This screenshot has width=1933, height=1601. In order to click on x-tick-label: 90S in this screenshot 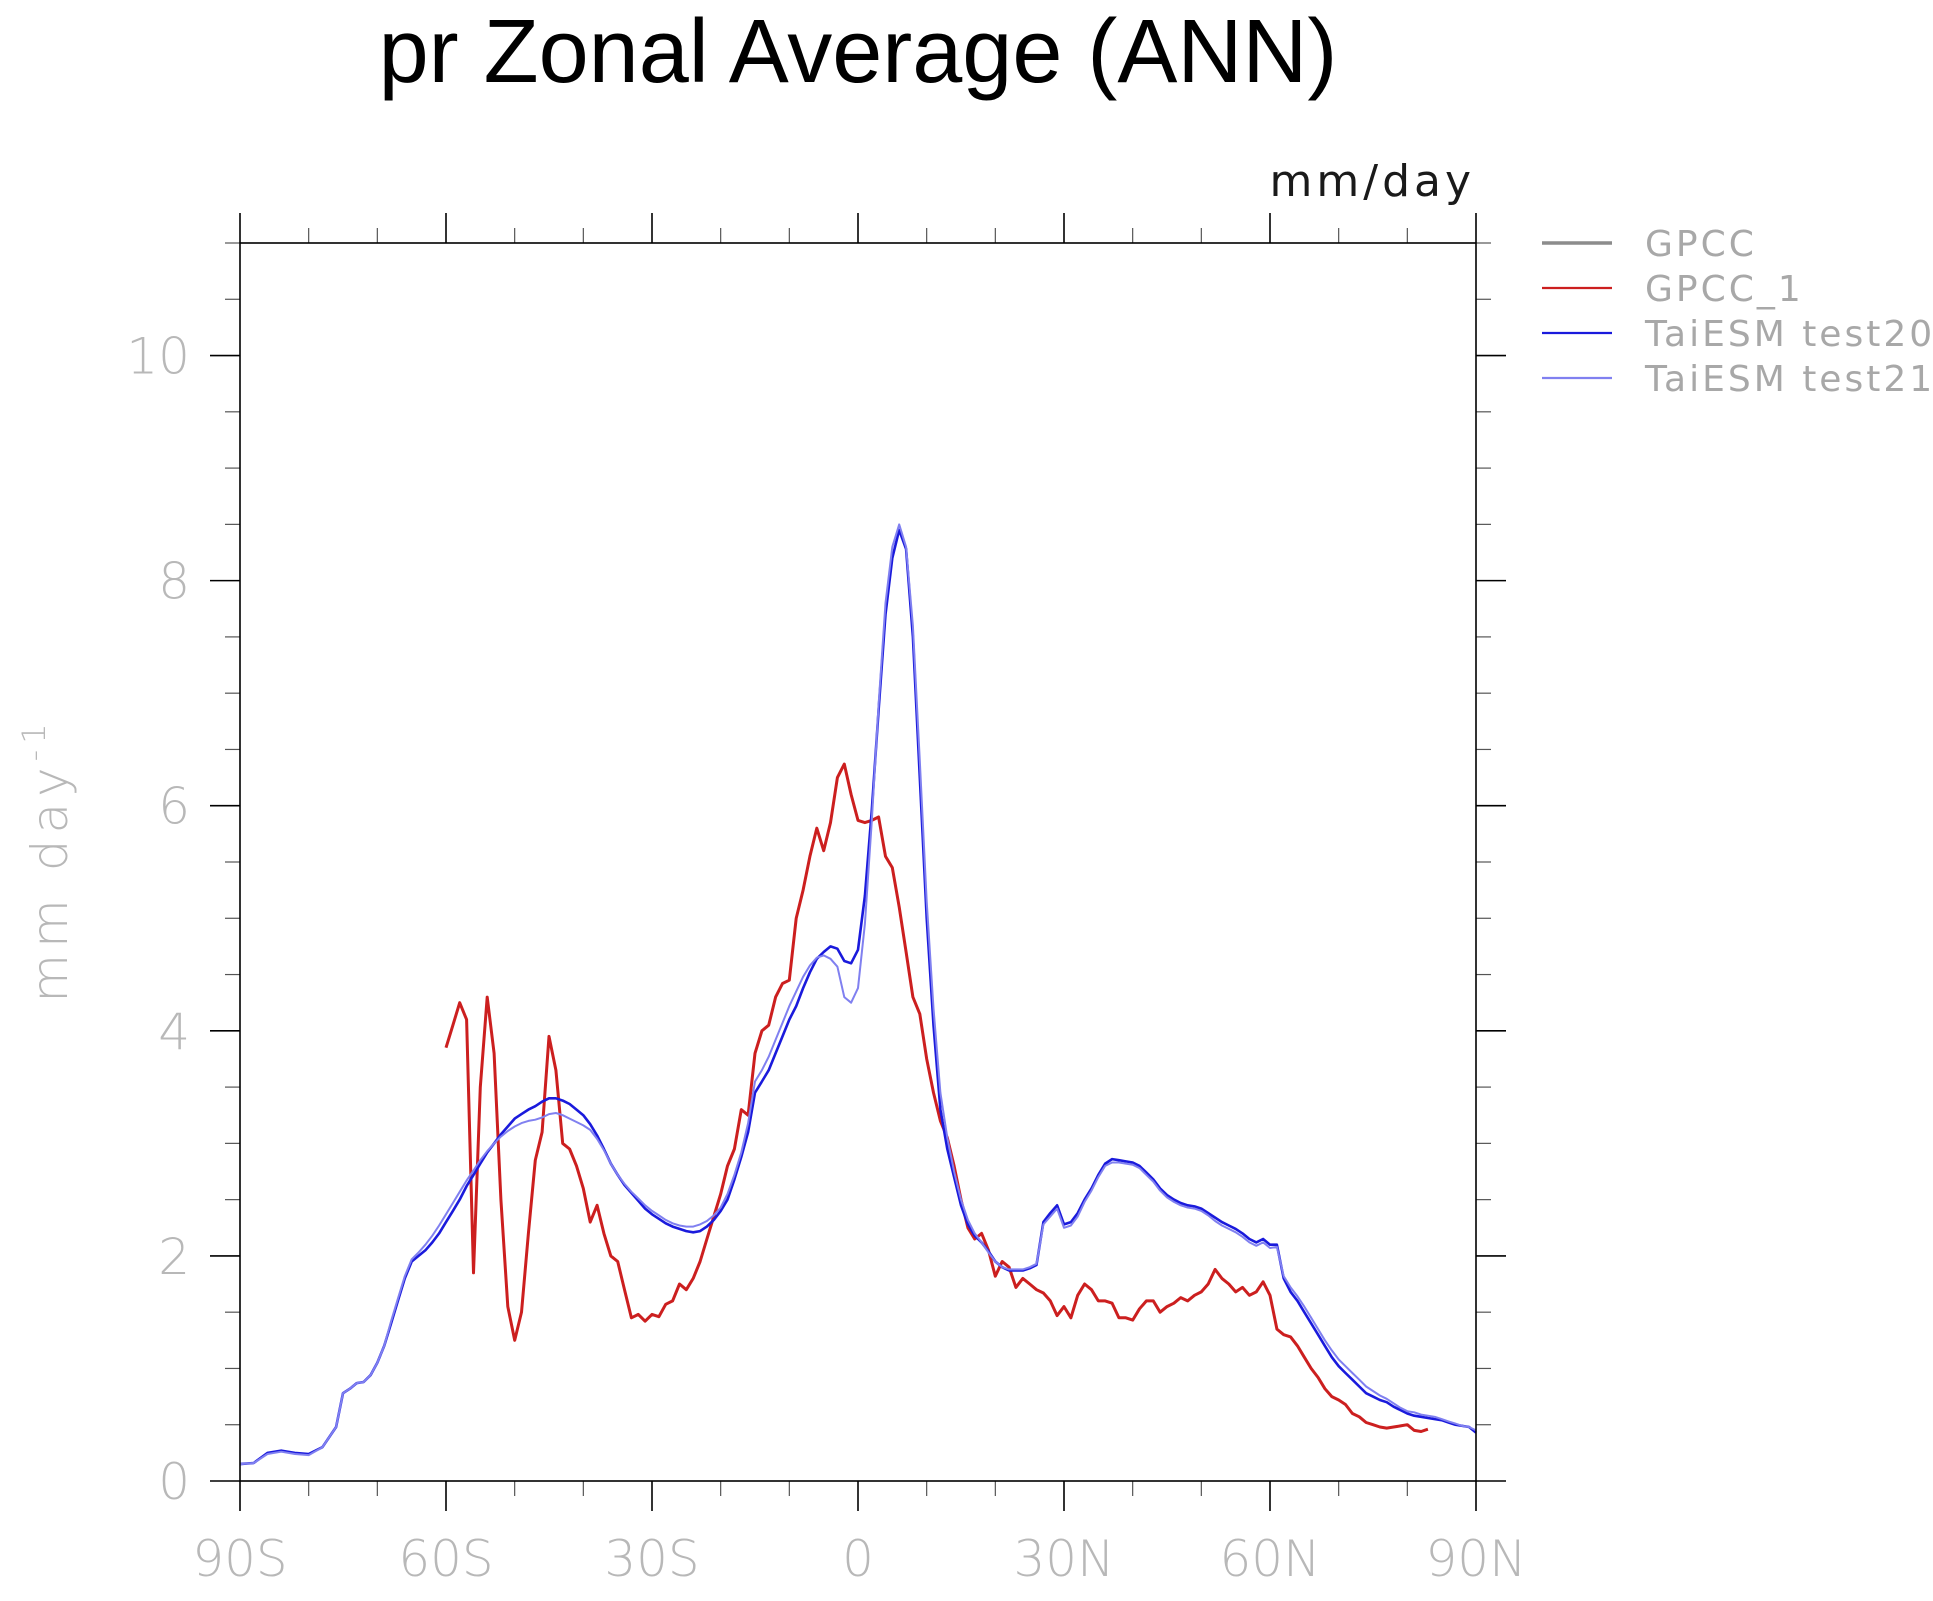, I will do `click(239, 1559)`.